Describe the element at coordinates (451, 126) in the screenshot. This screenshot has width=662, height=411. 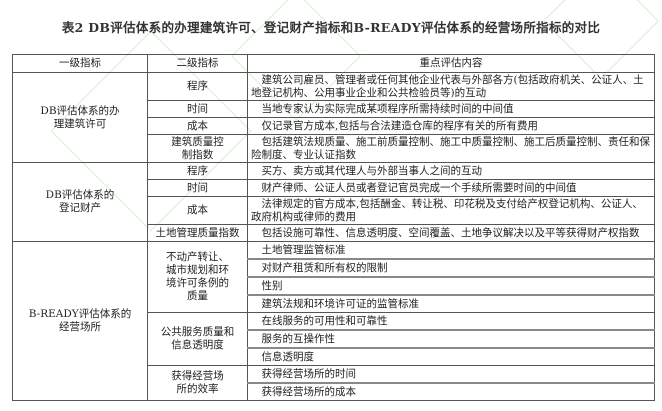
I see `content-cell: 仅记录官方成本,包括与合法建造仓库的程序有关的所有费用` at that location.